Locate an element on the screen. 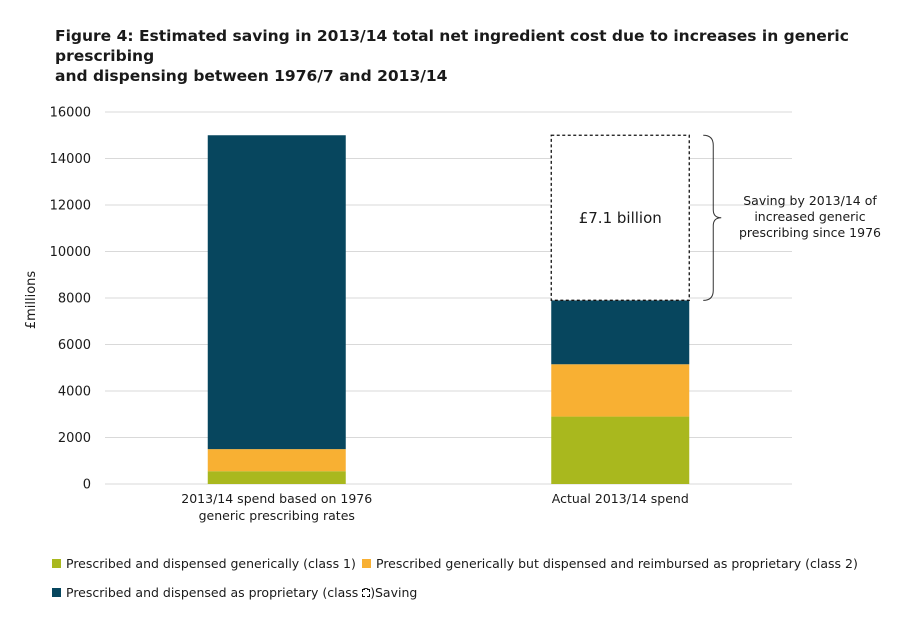 The width and height of the screenshot is (900, 629). y-tick-label-4000: 4000 is located at coordinates (74, 392).